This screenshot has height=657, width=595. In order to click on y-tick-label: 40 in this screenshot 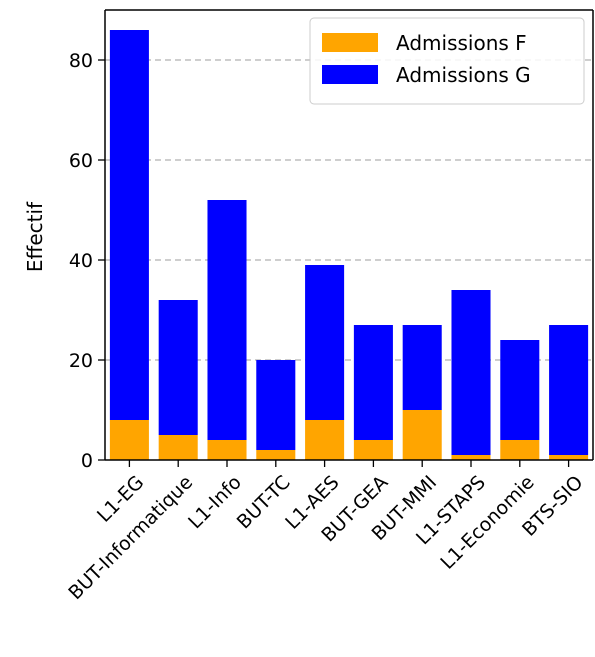, I will do `click(81, 261)`.